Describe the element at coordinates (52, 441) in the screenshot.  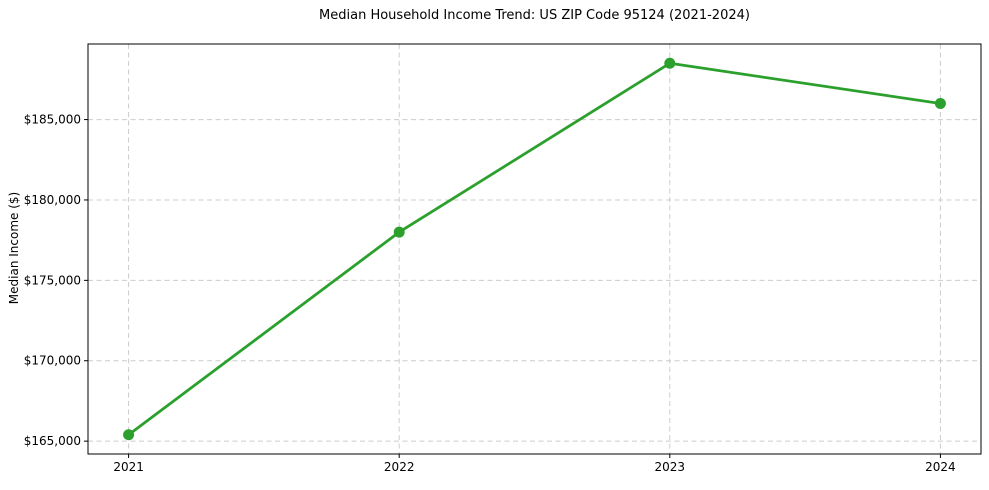
I see `y-tick-label: $165,000` at that location.